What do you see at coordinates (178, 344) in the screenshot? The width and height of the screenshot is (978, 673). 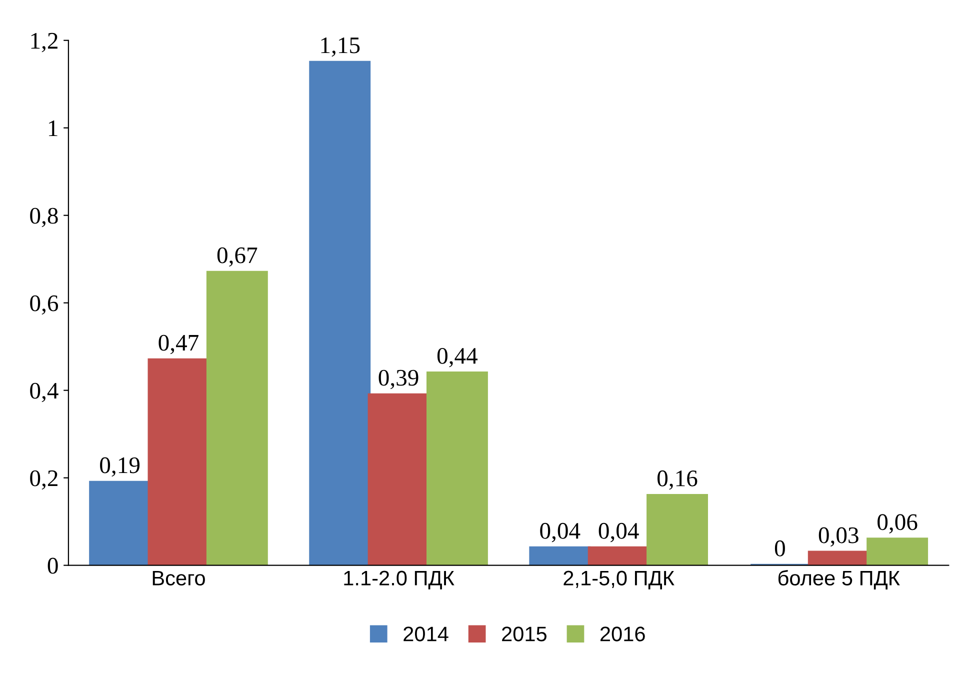 I see `data-label: 0,47` at bounding box center [178, 344].